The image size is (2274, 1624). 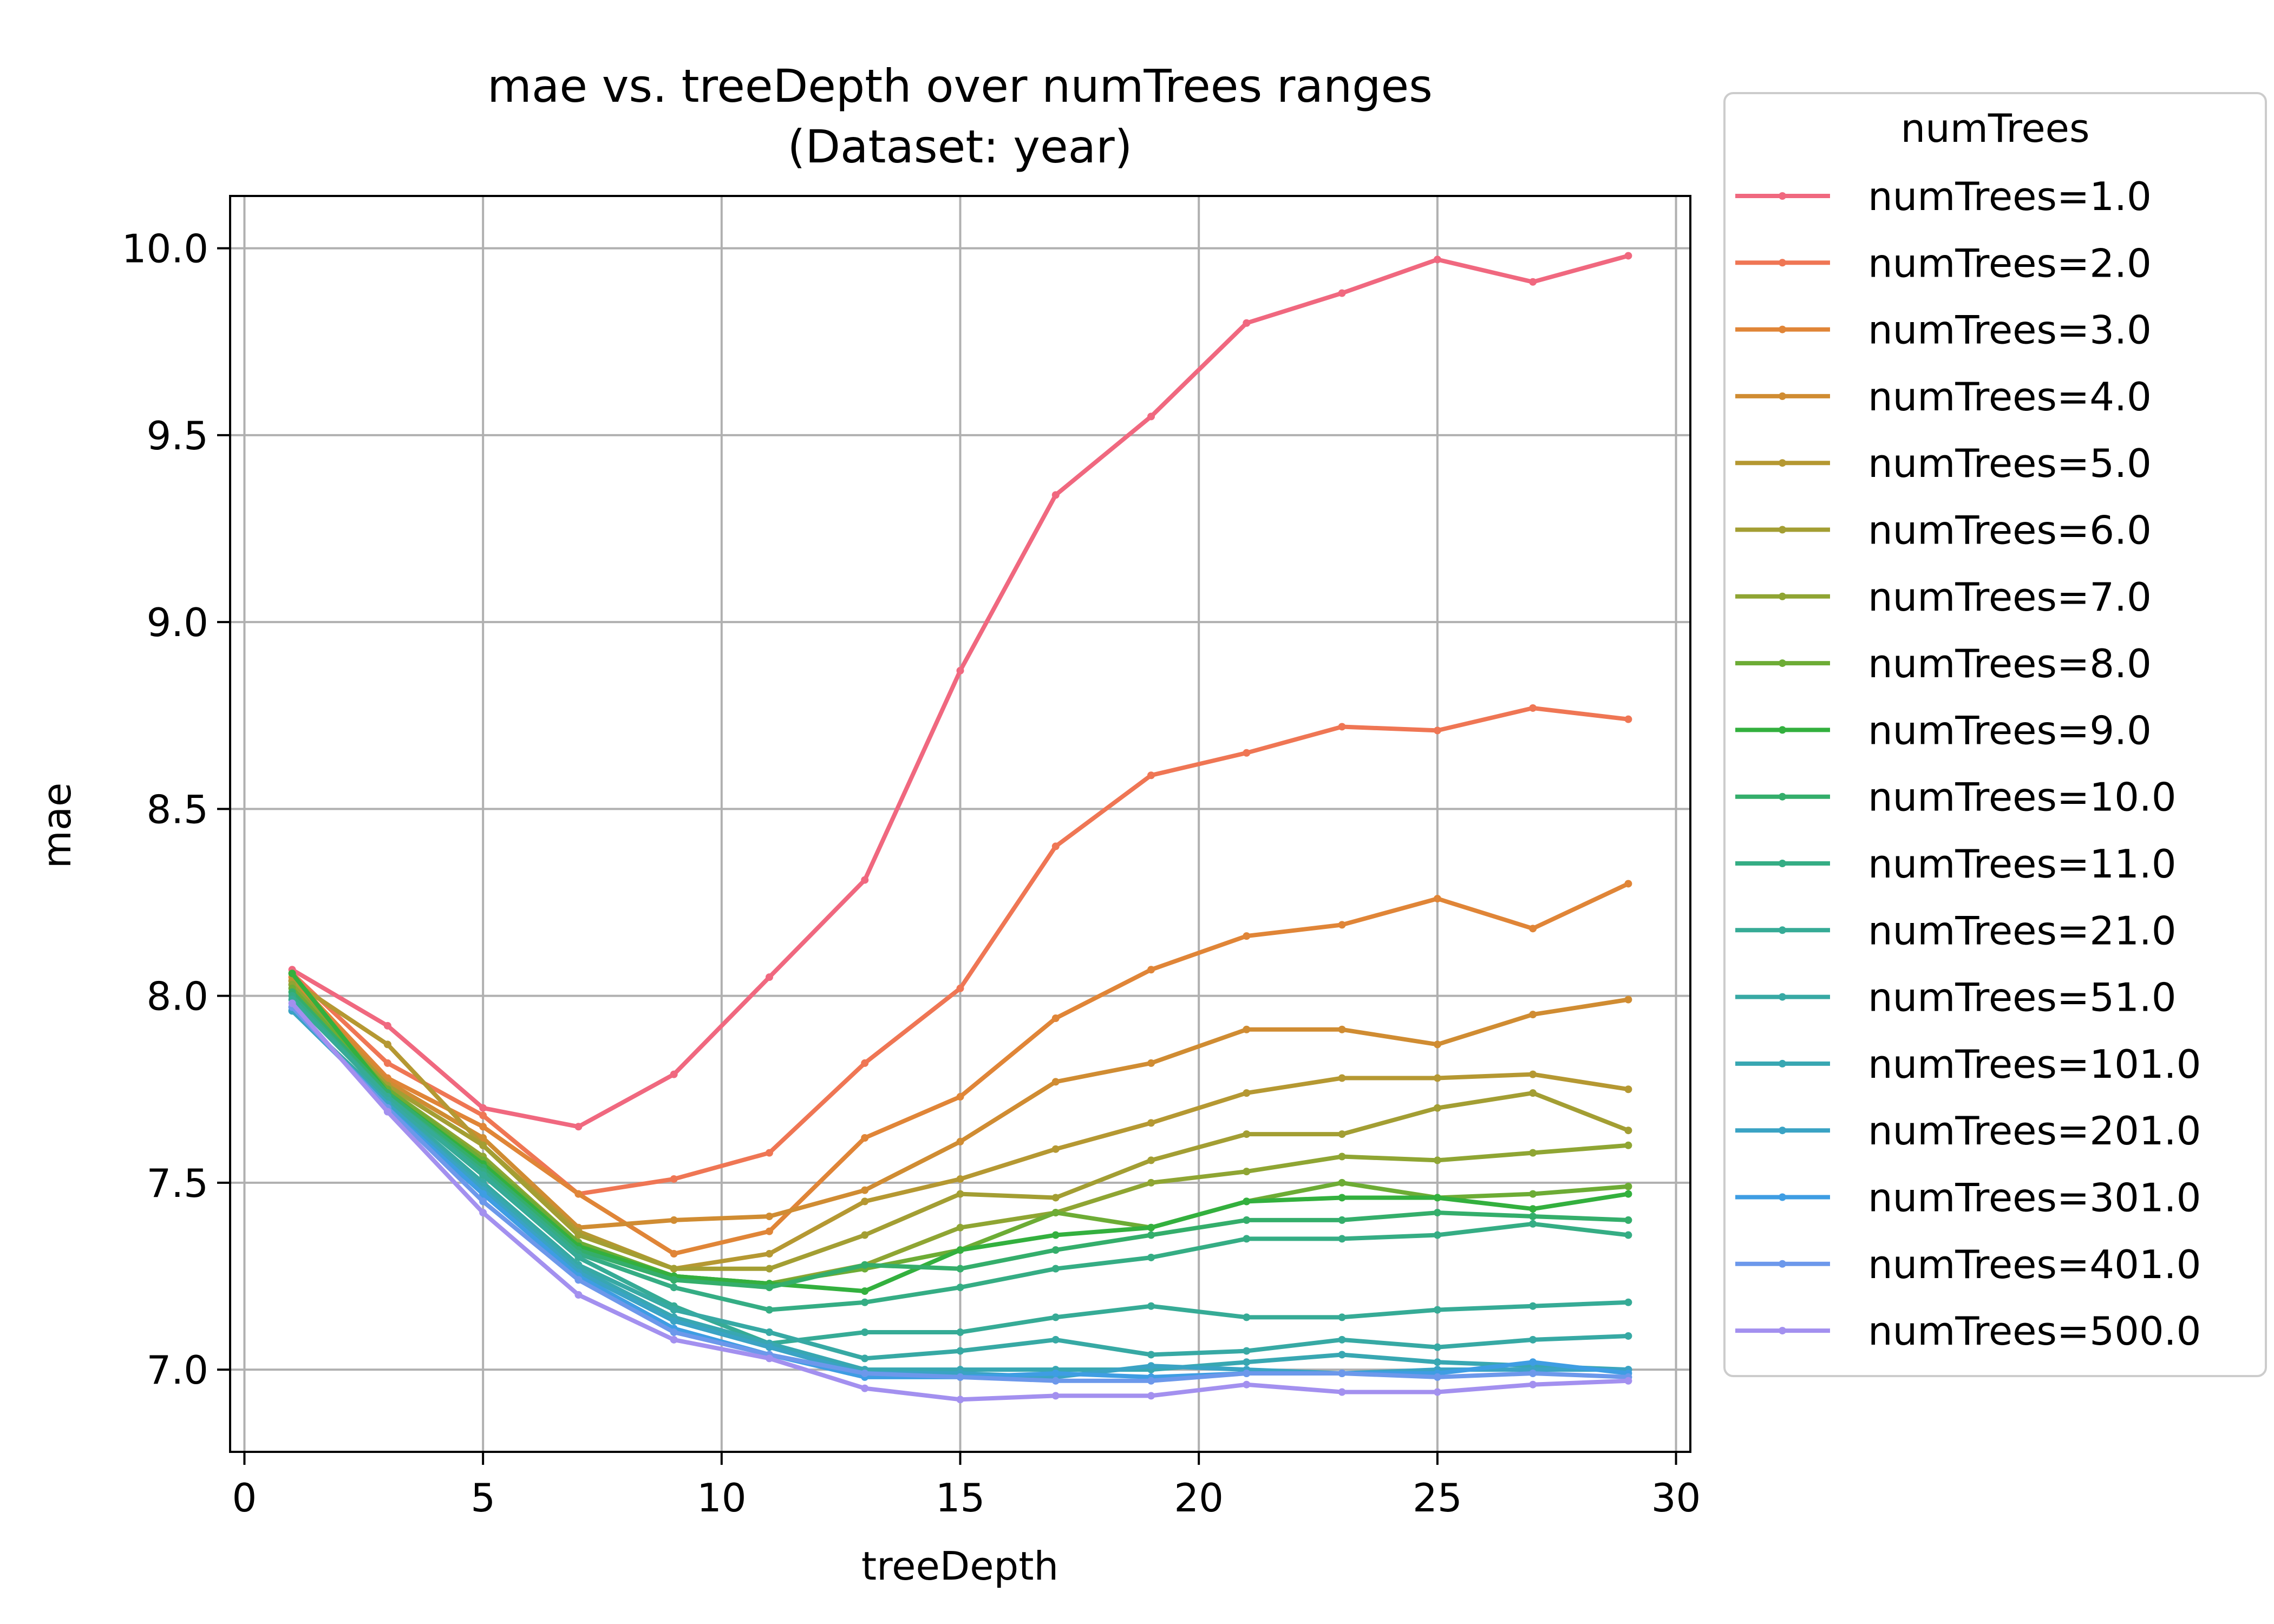 What do you see at coordinates (483, 1498) in the screenshot?
I see `x-tick-label: 5` at bounding box center [483, 1498].